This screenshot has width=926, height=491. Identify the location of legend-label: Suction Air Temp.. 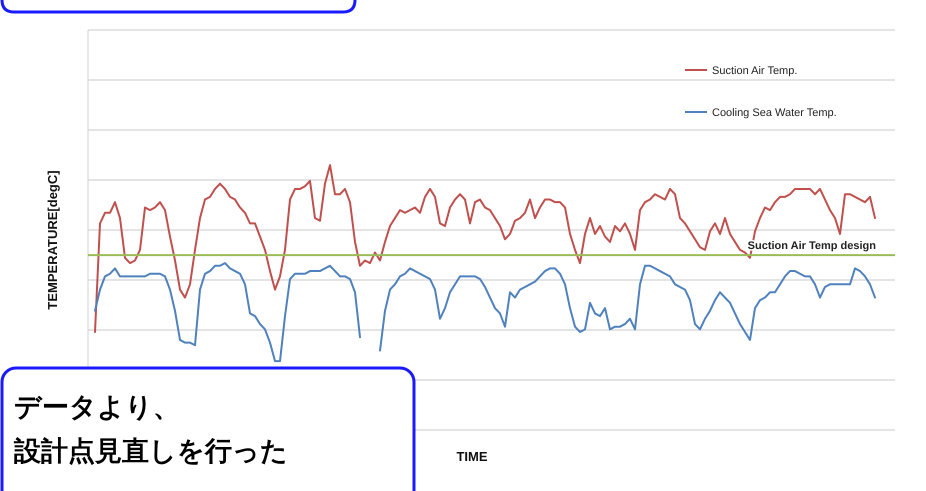
(755, 71).